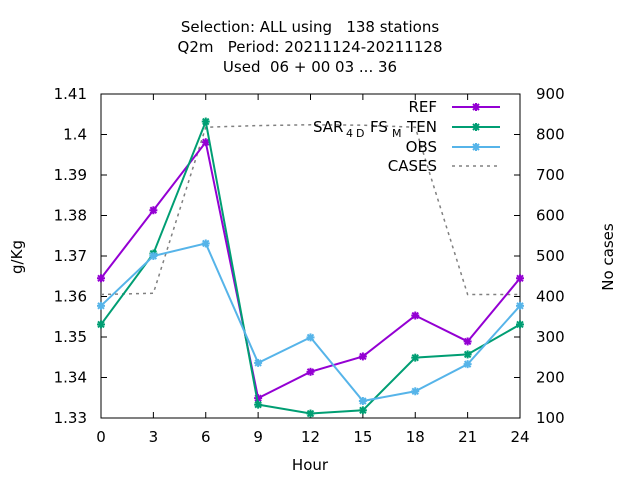 The image size is (640, 480). What do you see at coordinates (550, 175) in the screenshot?
I see `y2-tick-label: 700` at bounding box center [550, 175].